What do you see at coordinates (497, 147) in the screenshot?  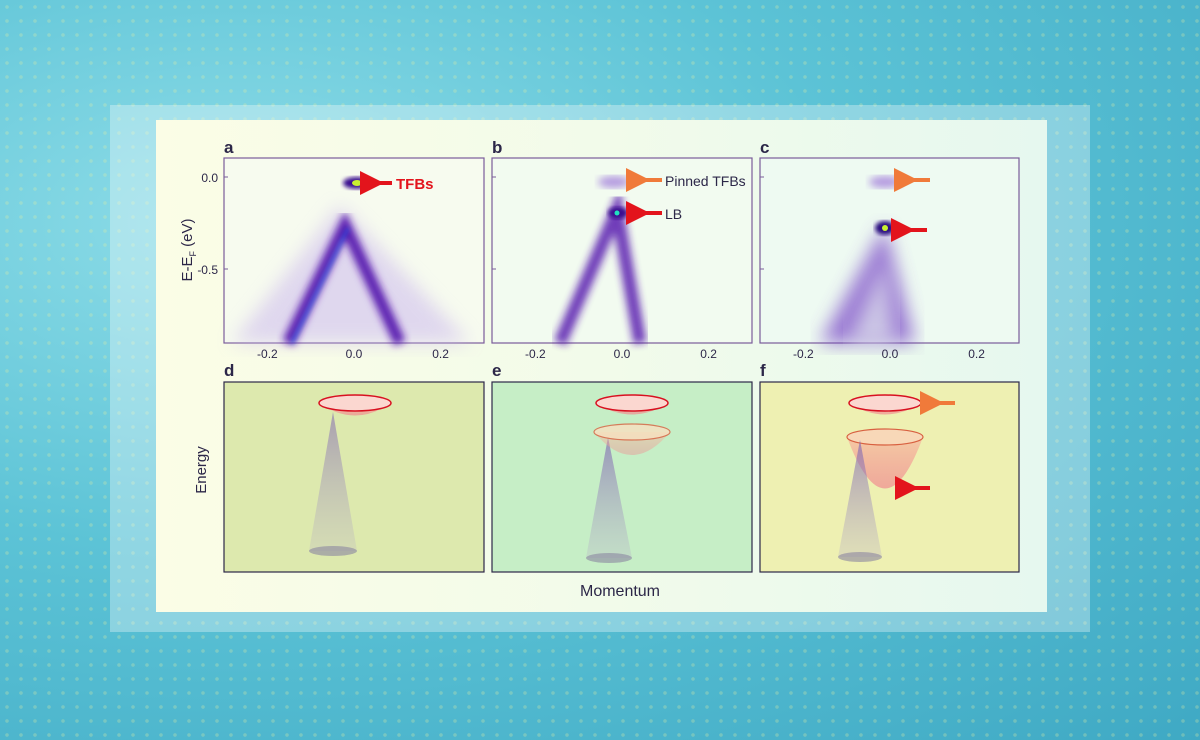 I see `panel-label-b: b` at bounding box center [497, 147].